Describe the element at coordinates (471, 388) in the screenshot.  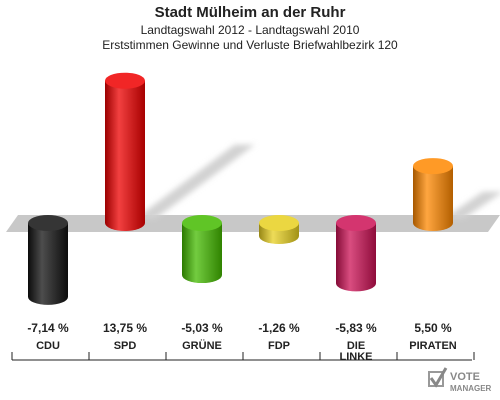
I see `logo-text-manager: MANAGER` at that location.